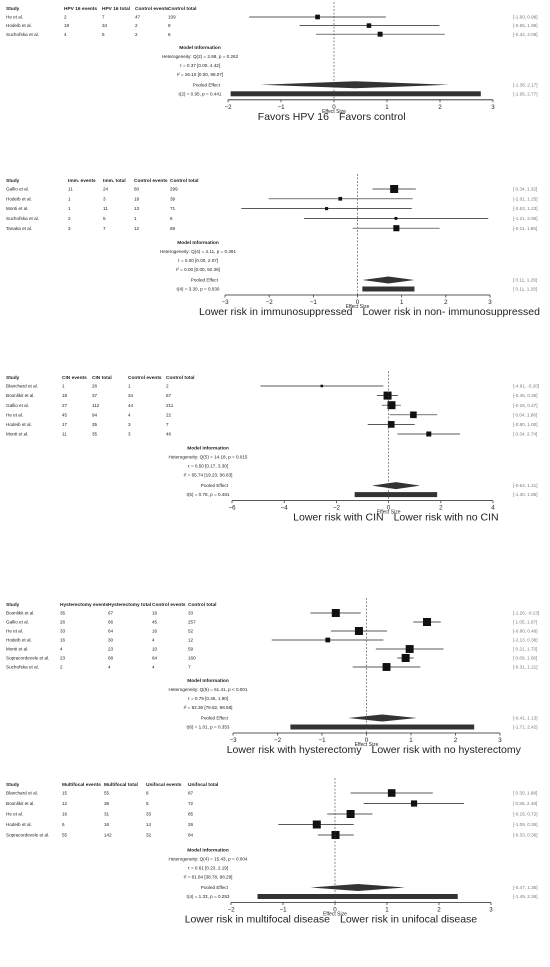 The height and width of the screenshot is (967, 550). What do you see at coordinates (456, 740) in the screenshot?
I see `x-tick-label: 2` at bounding box center [456, 740].